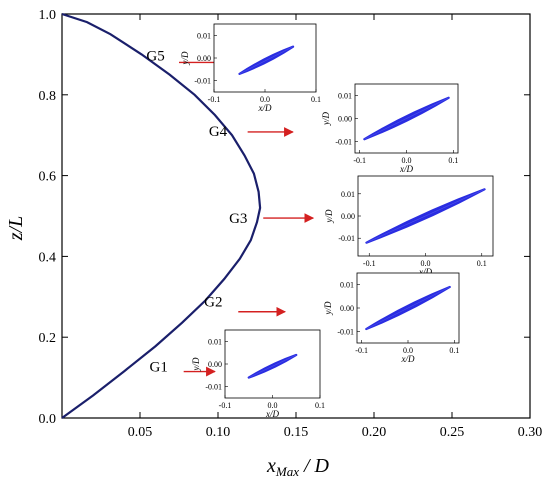  What do you see at coordinates (238, 219) in the screenshot?
I see `gauge-label-g3: G3` at bounding box center [238, 219].